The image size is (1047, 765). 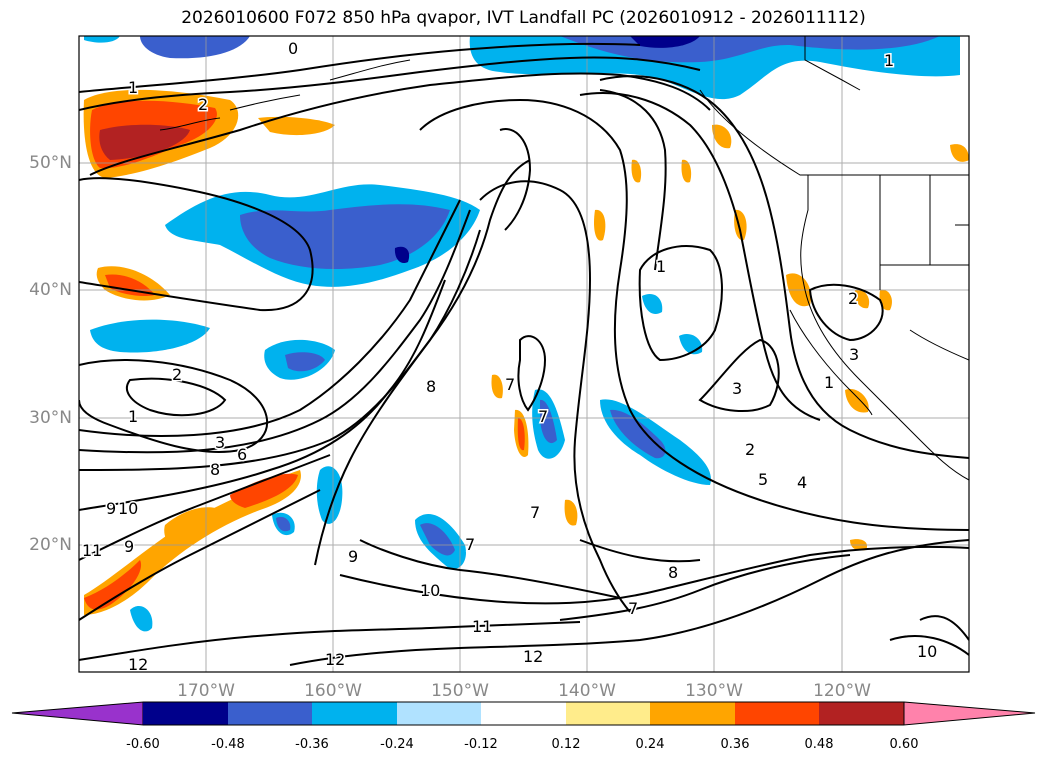 What do you see at coordinates (50, 163) in the screenshot?
I see `lat-label: 50°N` at bounding box center [50, 163].